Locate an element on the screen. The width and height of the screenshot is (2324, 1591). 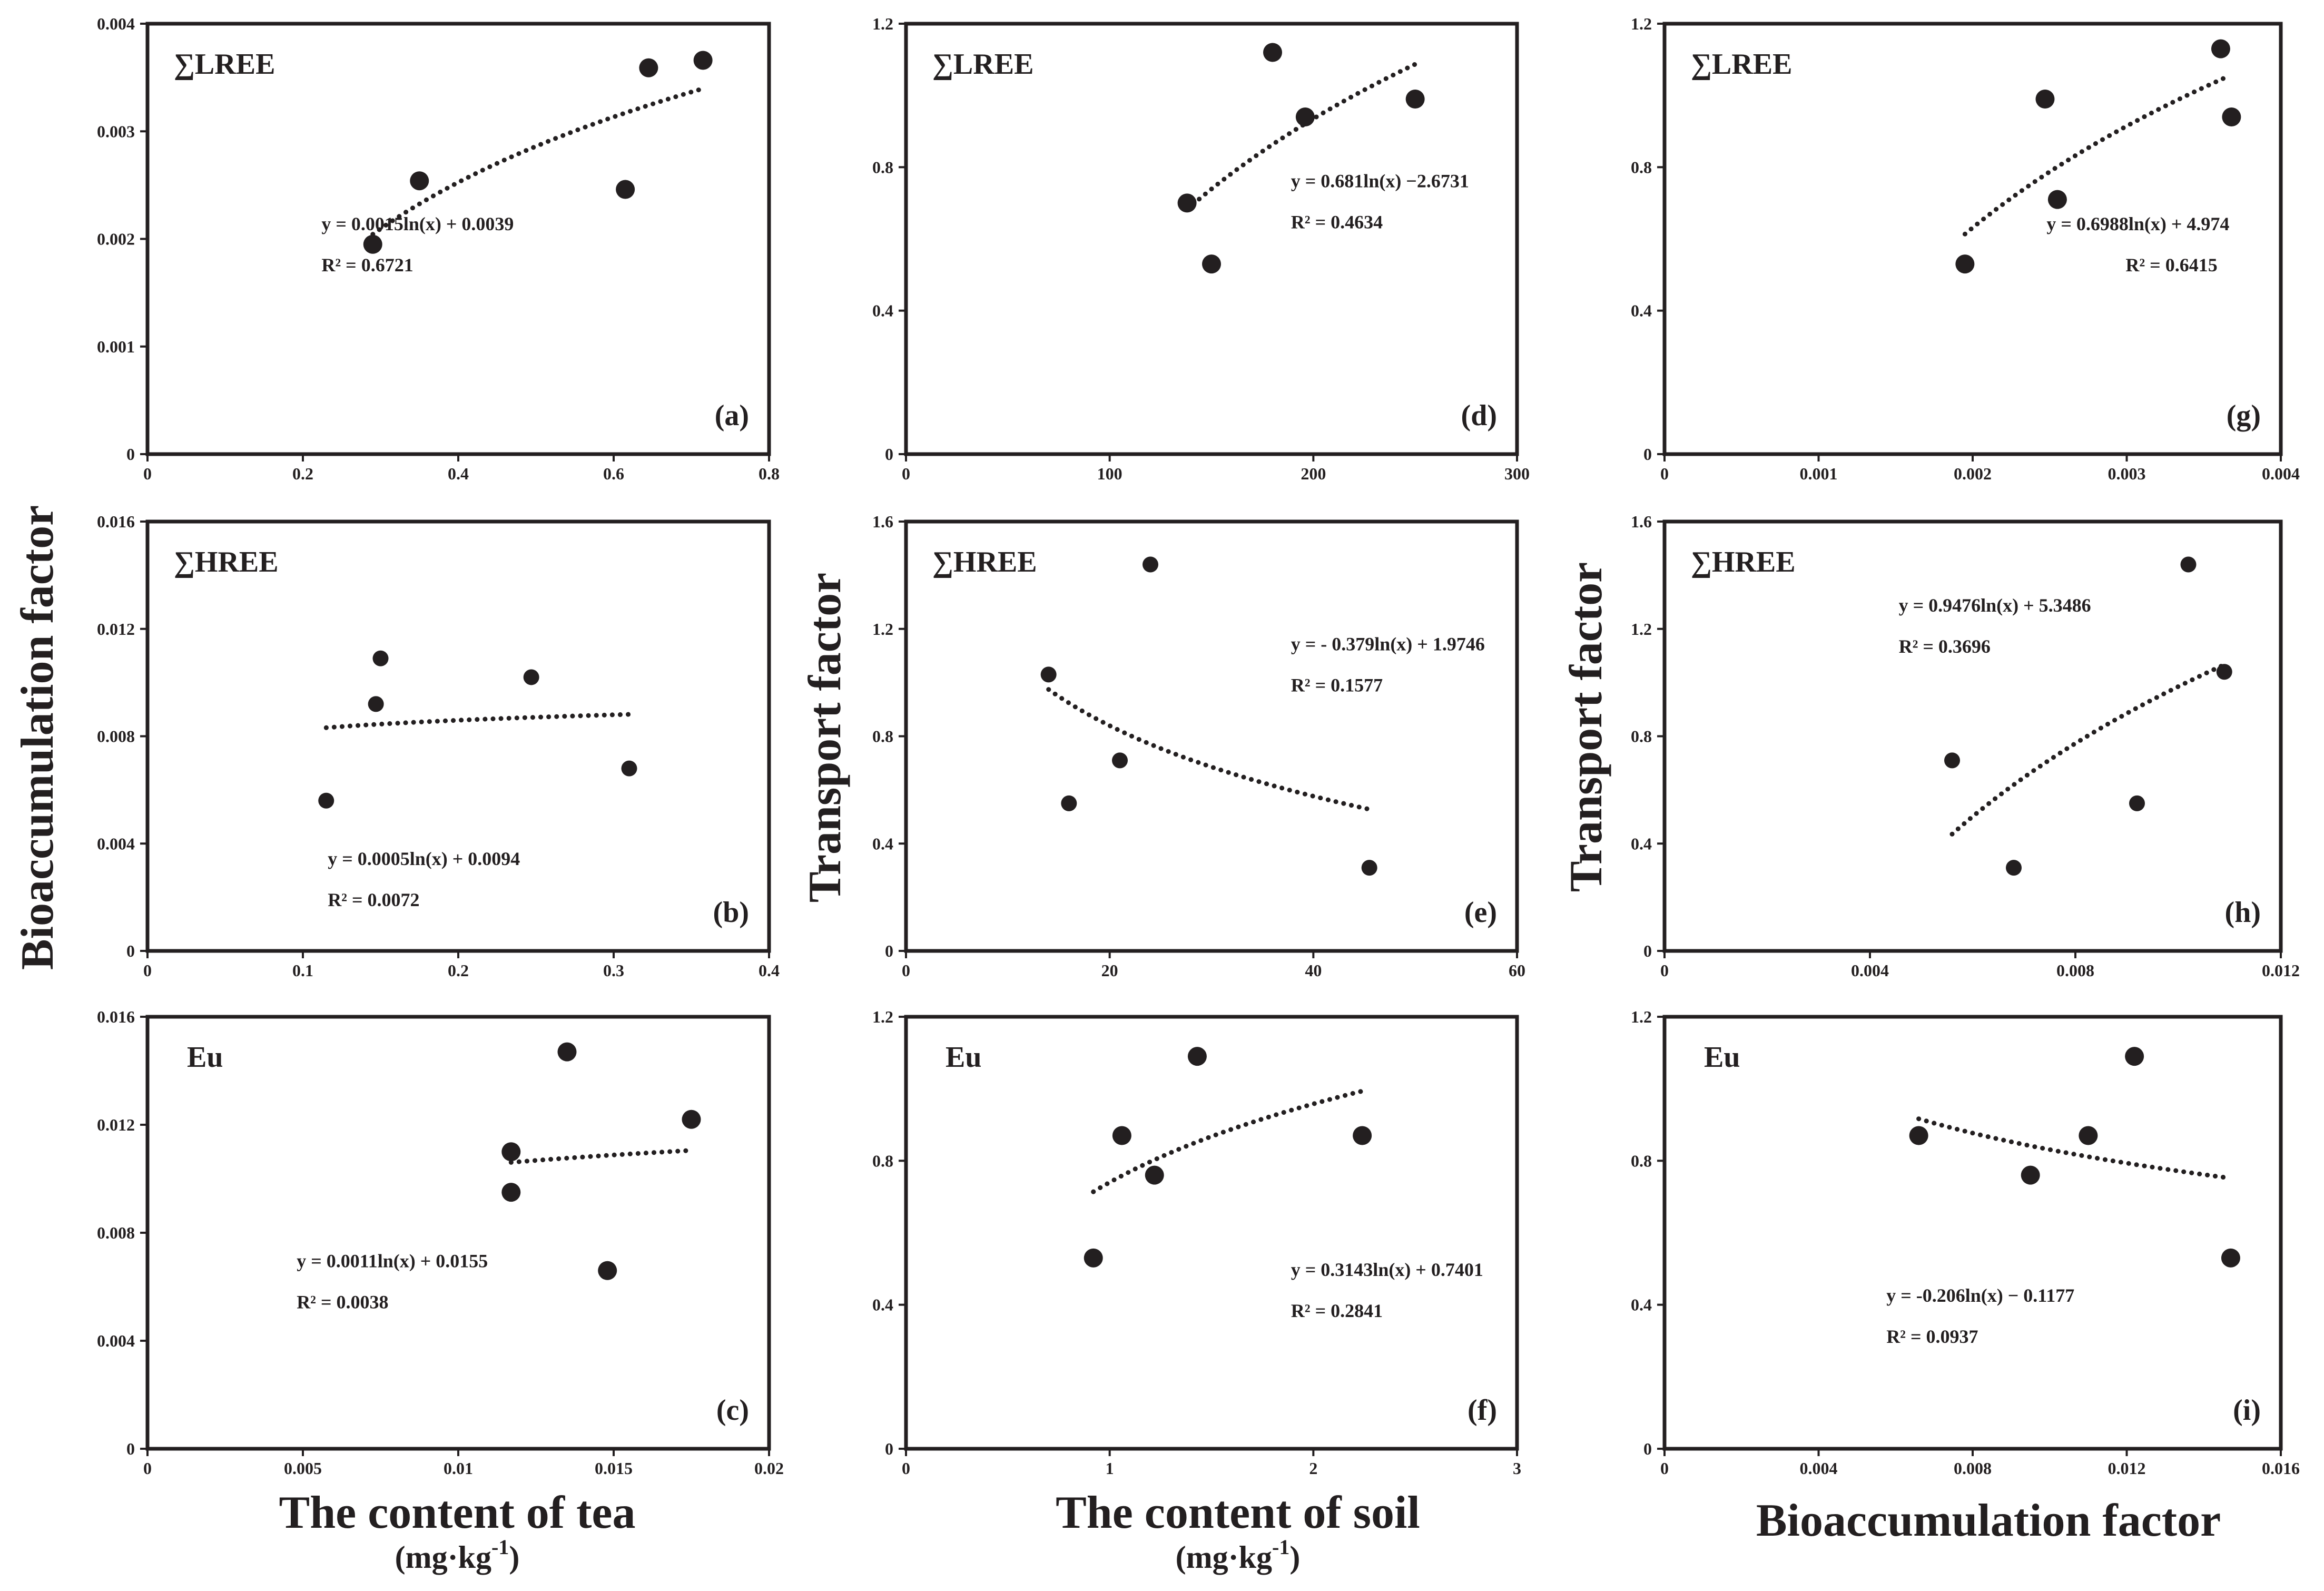
y-tick-label-b: 0.016 is located at coordinates (116, 521).